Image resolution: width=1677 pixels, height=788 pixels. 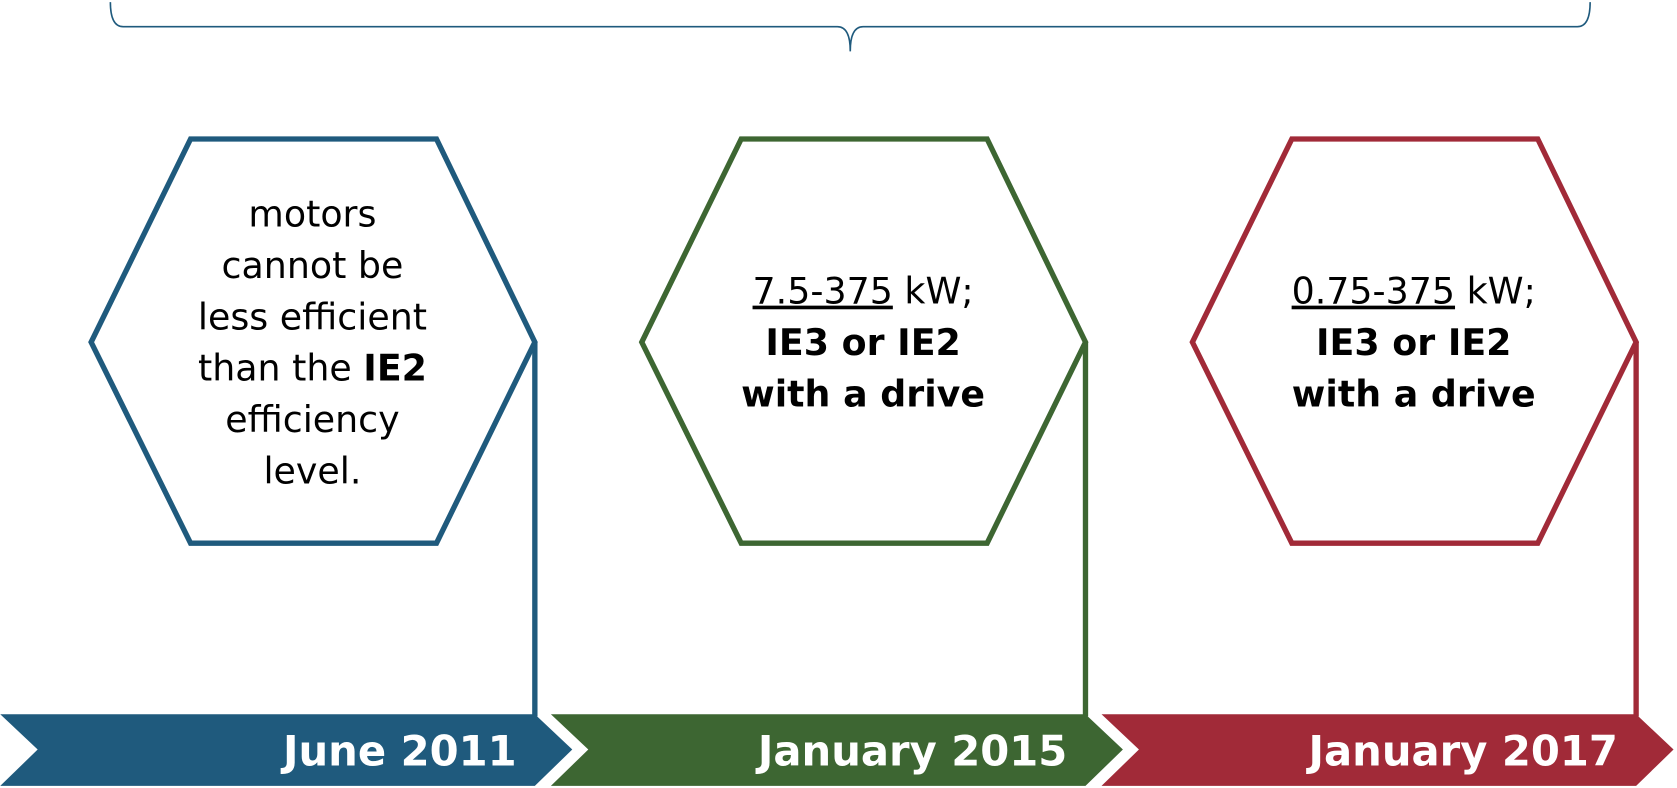 I want to click on text-run: 0.75-375, so click(x=1373, y=291).